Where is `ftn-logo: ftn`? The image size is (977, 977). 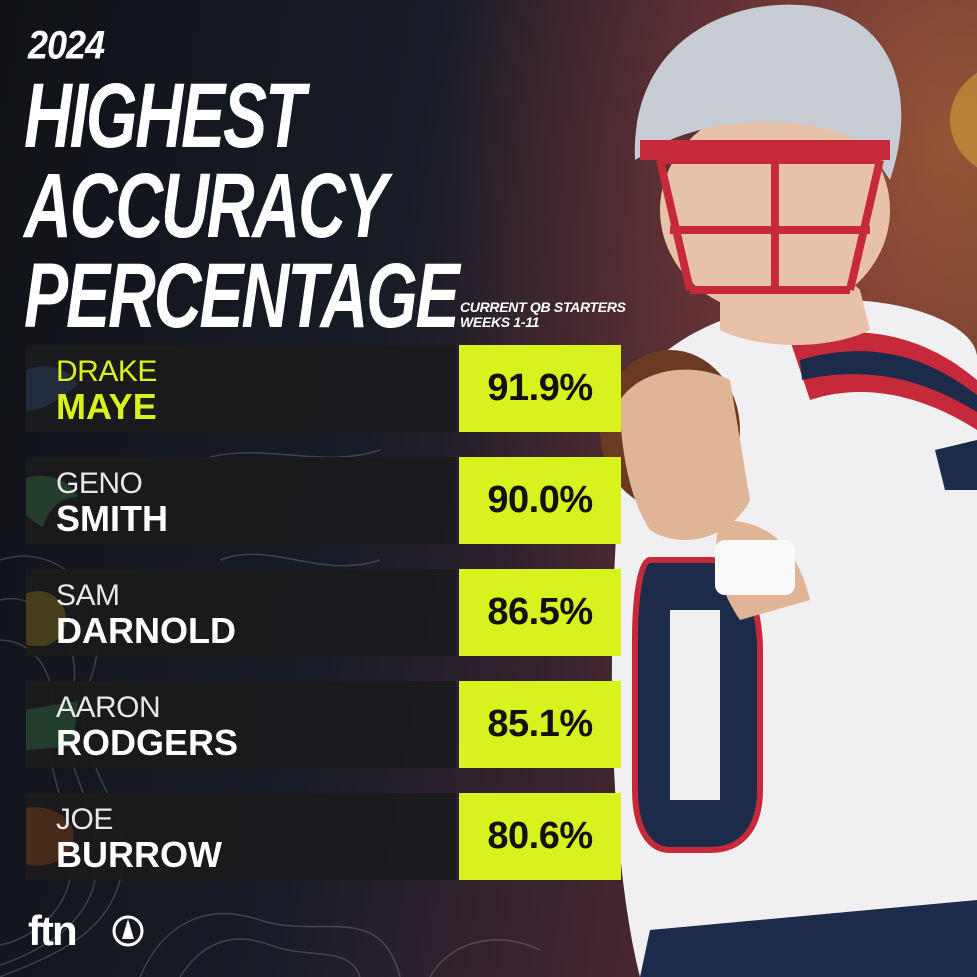 ftn-logo: ftn is located at coordinates (86, 930).